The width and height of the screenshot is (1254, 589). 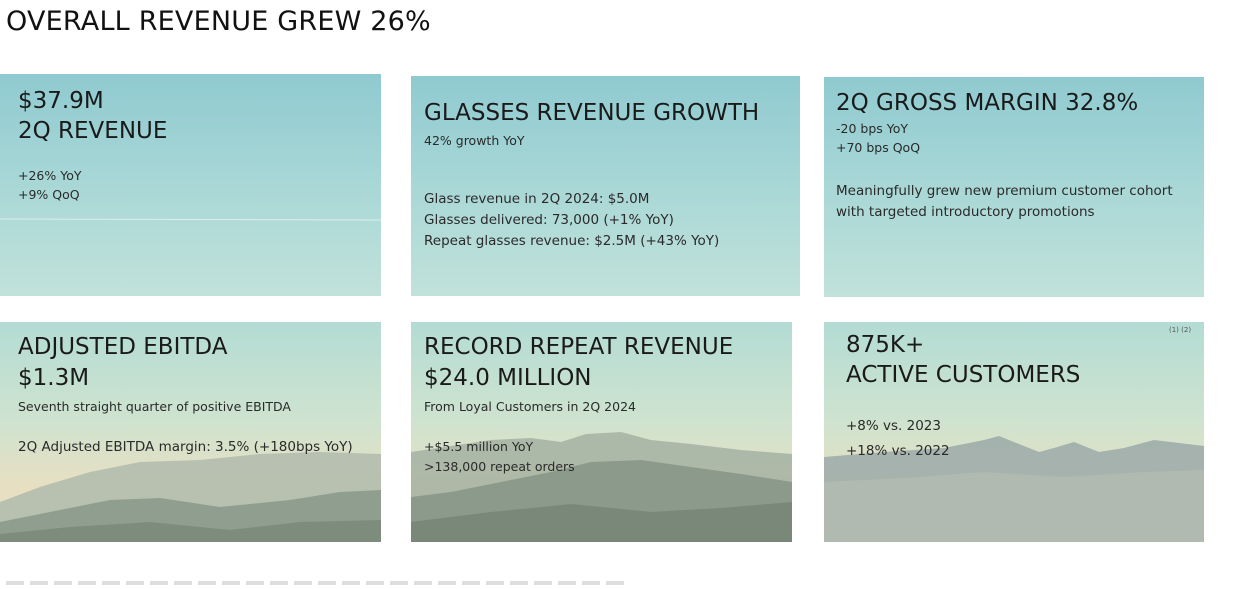 I want to click on customers-vs-2023: +8% vs. 2023, so click(x=893, y=426).